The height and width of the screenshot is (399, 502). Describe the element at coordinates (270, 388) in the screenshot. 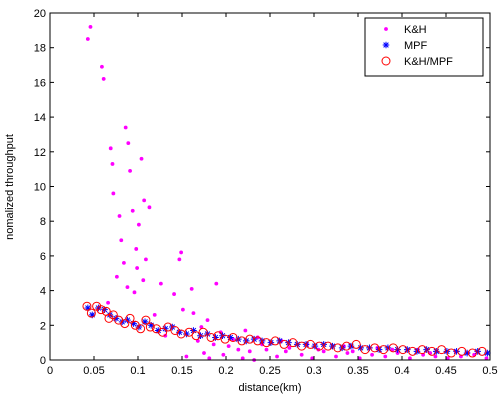

I see `x-axis-label: distance(km)` at that location.